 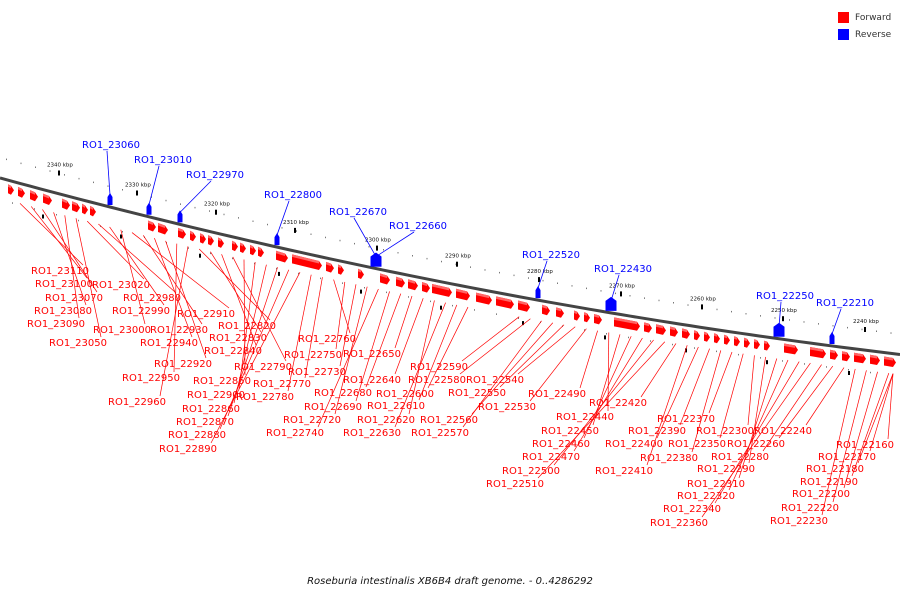 I want to click on forward-gene-label: RO1_22680, so click(x=343, y=393).